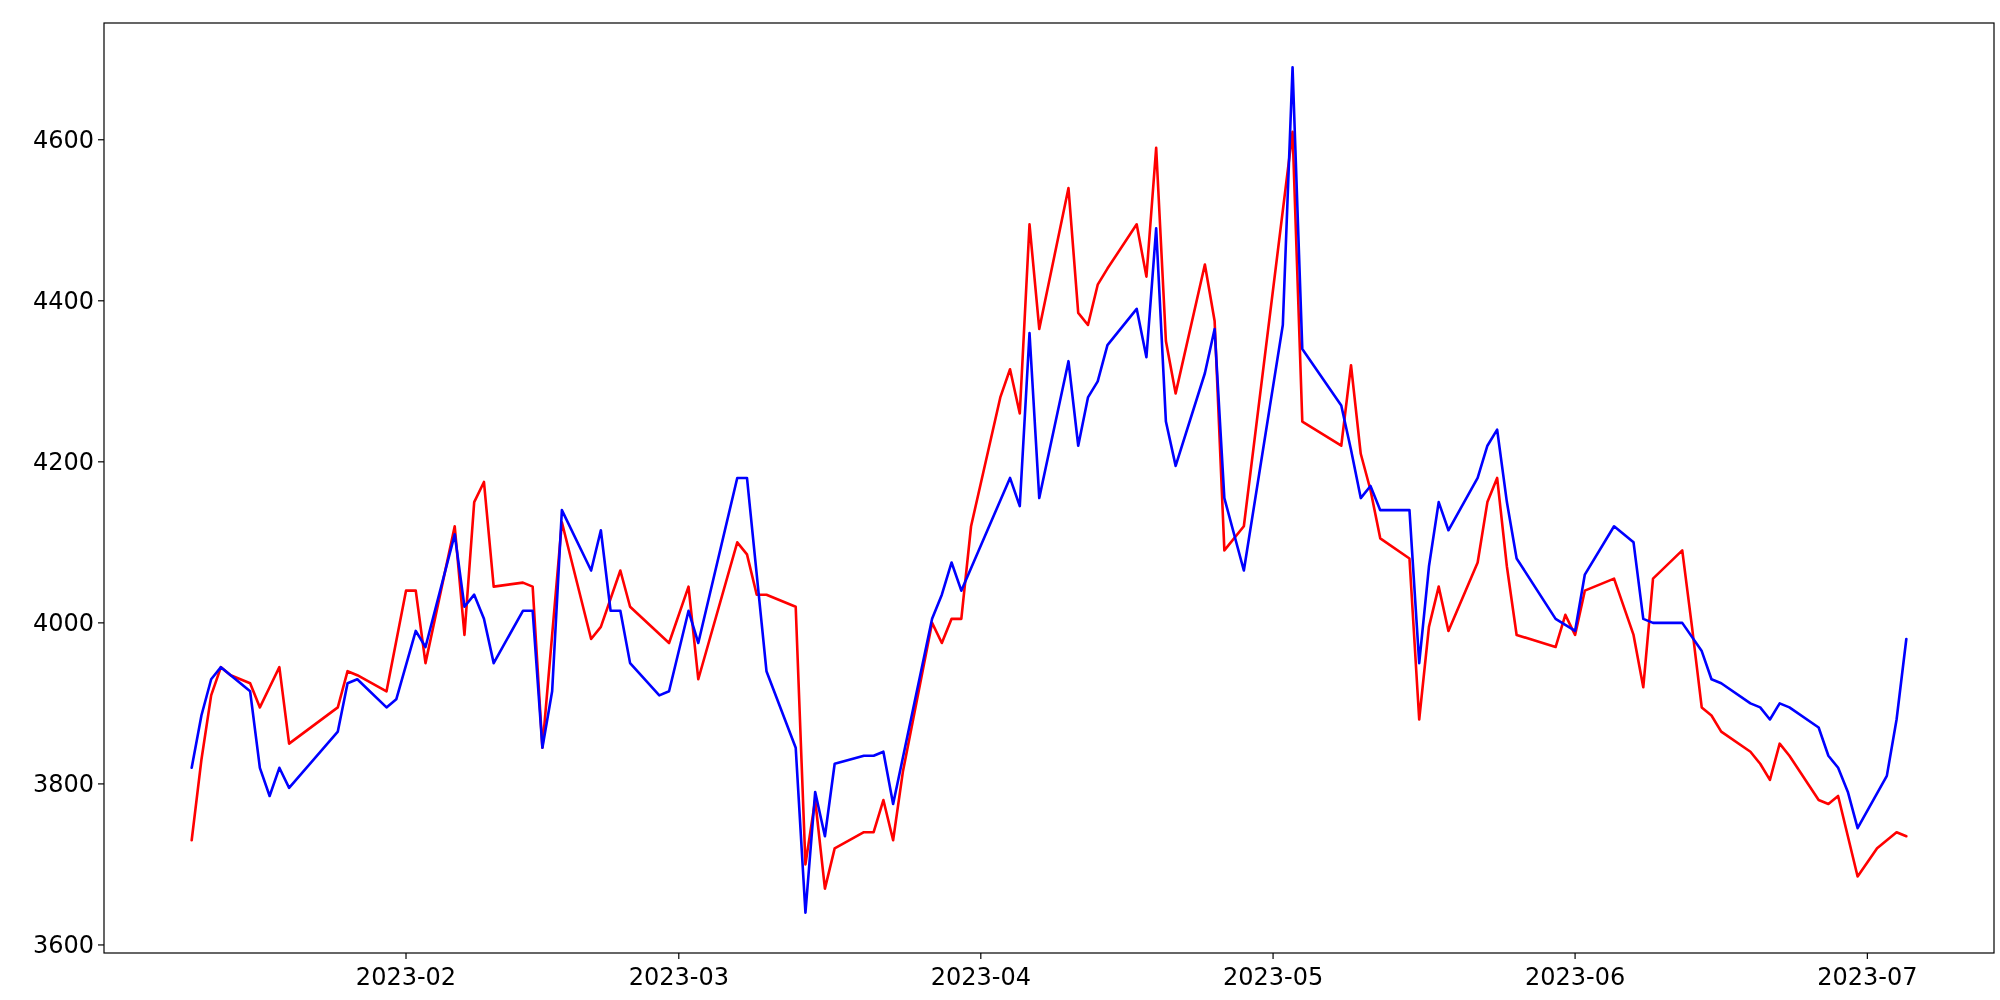 This screenshot has height=1000, width=2000. I want to click on x-tick-label: 2023-05, so click(1273, 977).